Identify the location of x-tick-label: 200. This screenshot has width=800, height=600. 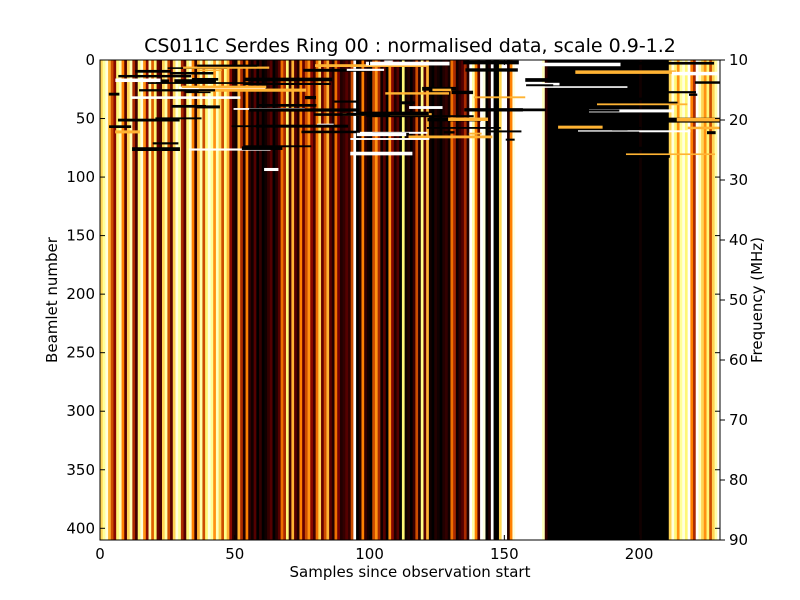
(639, 554).